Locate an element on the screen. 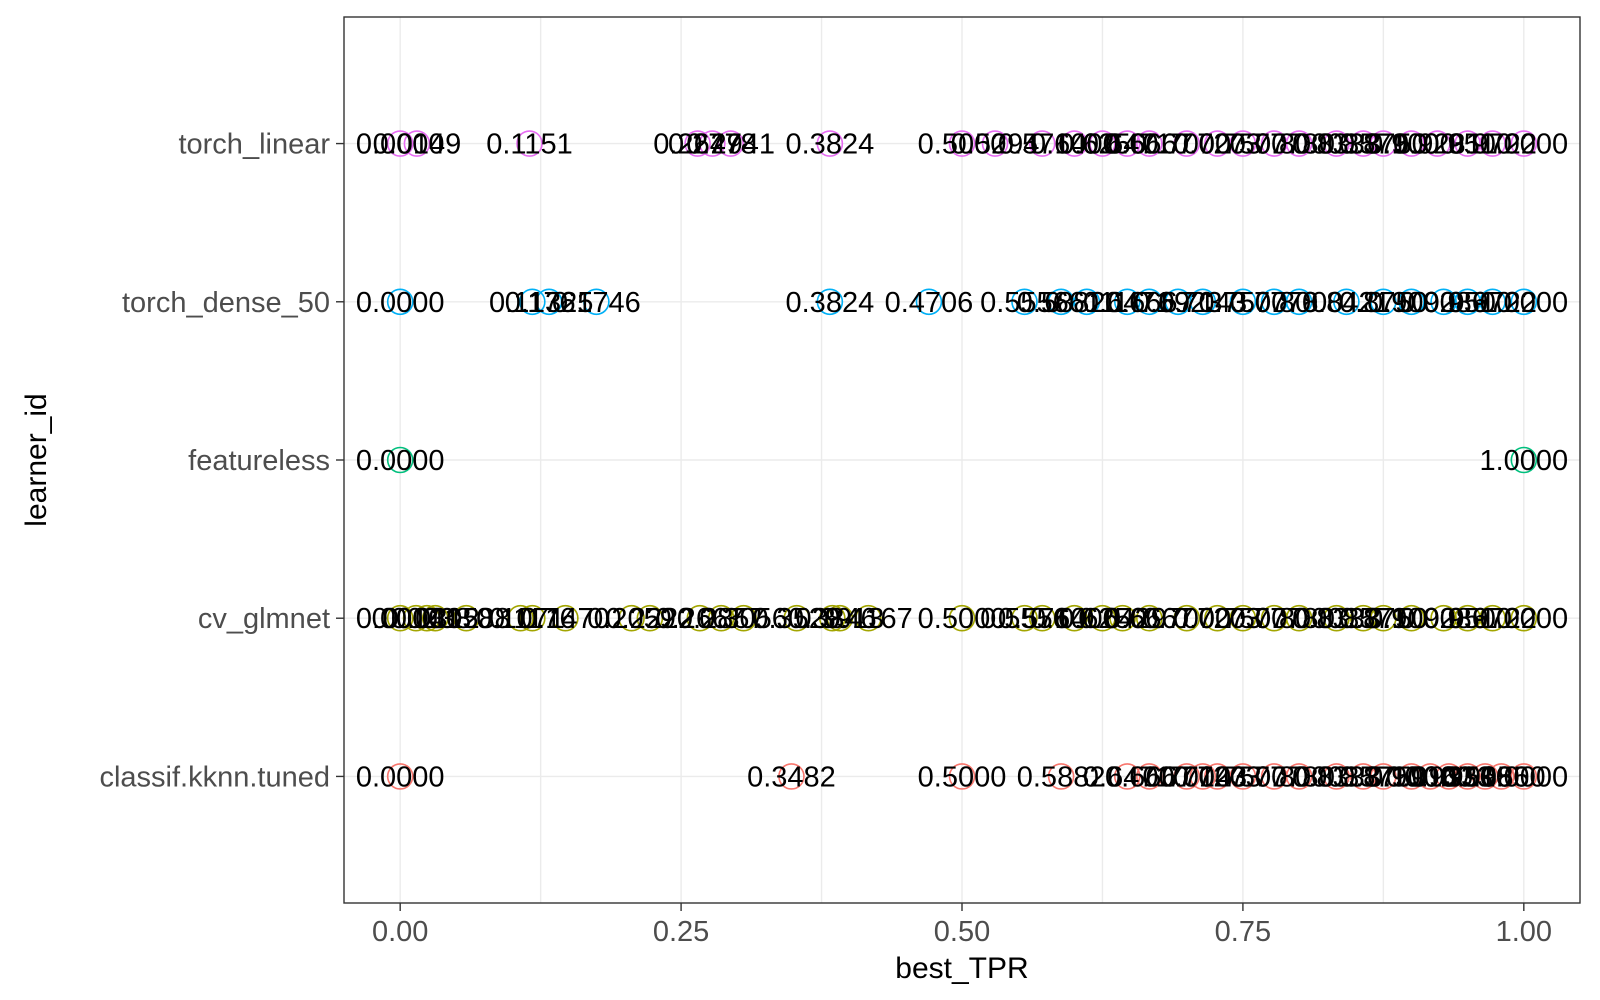 The width and height of the screenshot is (1600, 1000). data-label: 0.5294 is located at coordinates (995, 145).